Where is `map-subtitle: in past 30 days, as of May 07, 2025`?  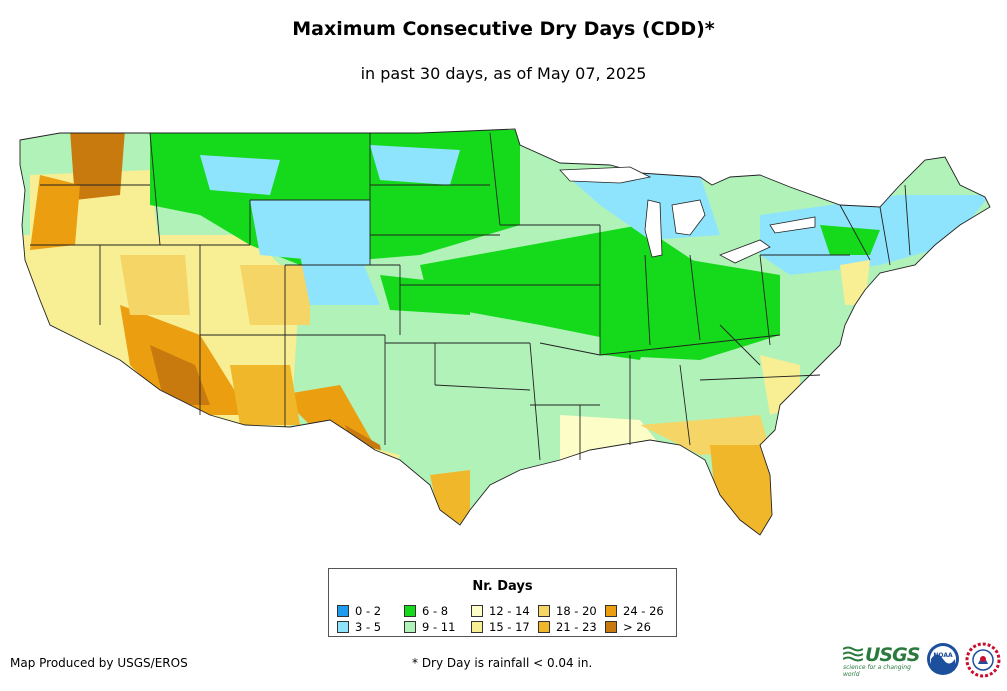 map-subtitle: in past 30 days, as of May 07, 2025 is located at coordinates (503, 73).